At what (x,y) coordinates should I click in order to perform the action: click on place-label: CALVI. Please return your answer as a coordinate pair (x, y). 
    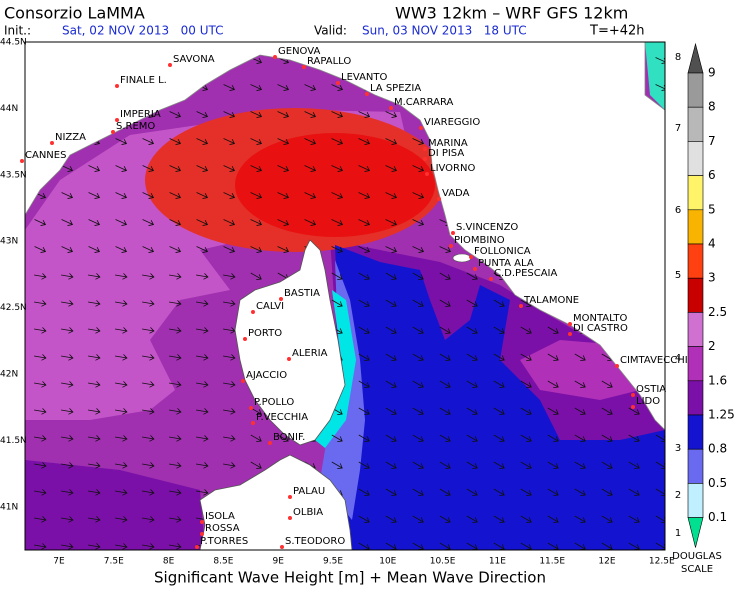
    Looking at the image, I should click on (270, 306).